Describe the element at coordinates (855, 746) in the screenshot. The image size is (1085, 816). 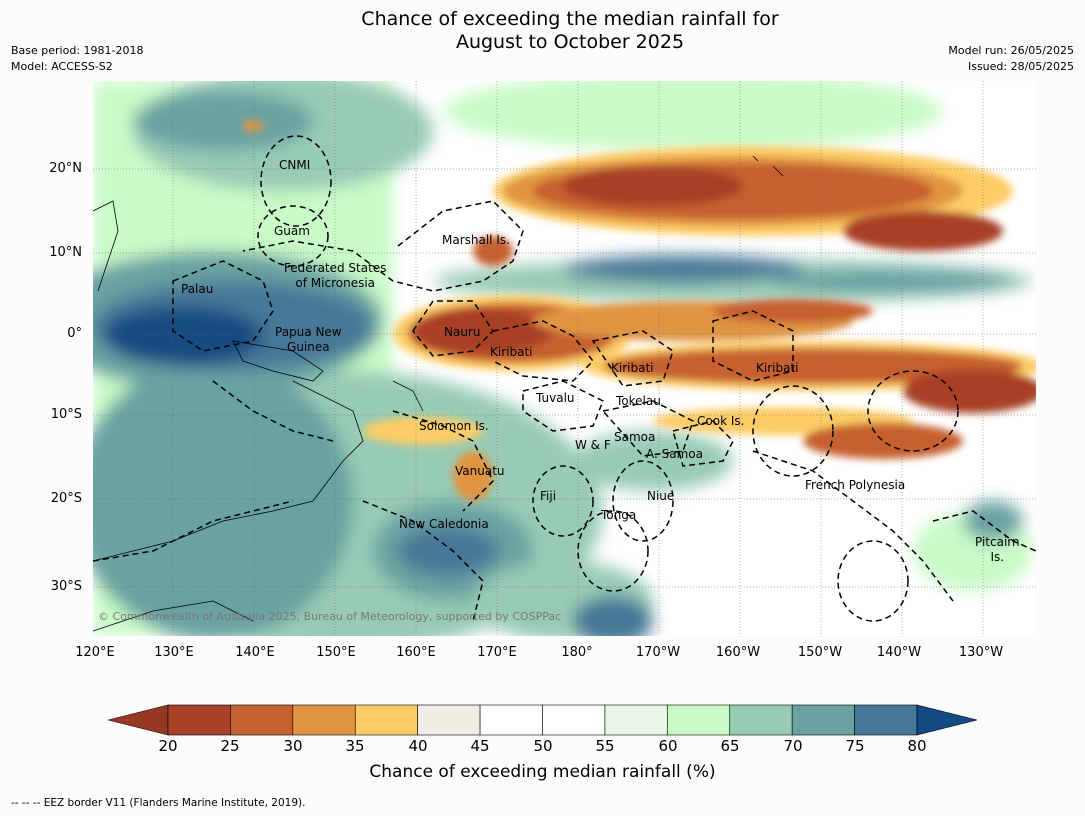
I see `colorbar-tick: 75` at that location.